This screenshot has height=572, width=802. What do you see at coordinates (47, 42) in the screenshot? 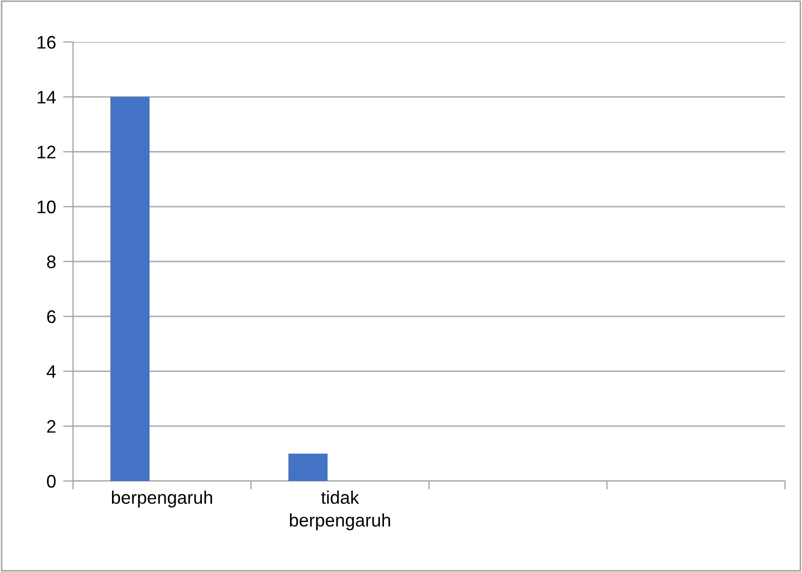
I see `y-tick-label: 16` at bounding box center [47, 42].